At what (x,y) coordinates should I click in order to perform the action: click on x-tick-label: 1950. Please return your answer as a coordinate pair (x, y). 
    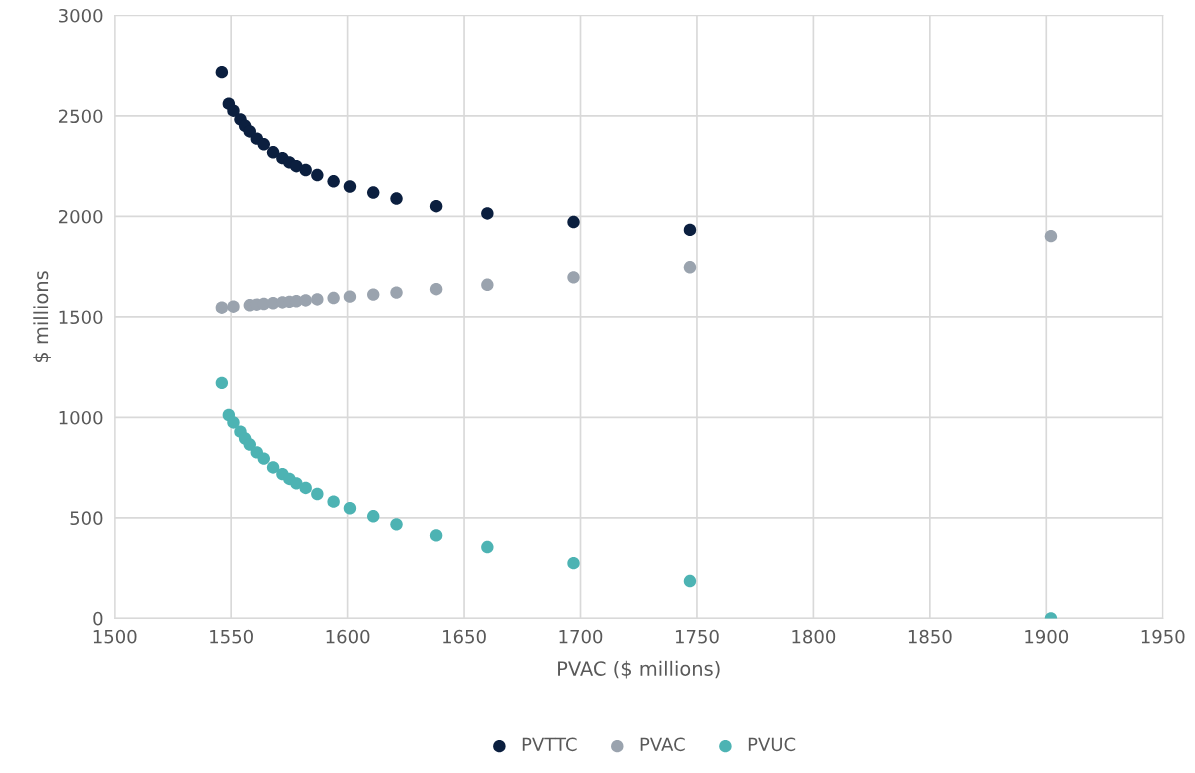
    Looking at the image, I should click on (1163, 636).